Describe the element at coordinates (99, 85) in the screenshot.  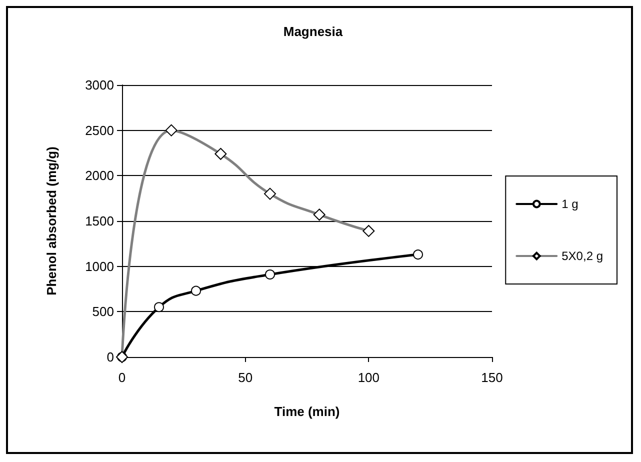
I see `y-tick-label: 3000` at that location.